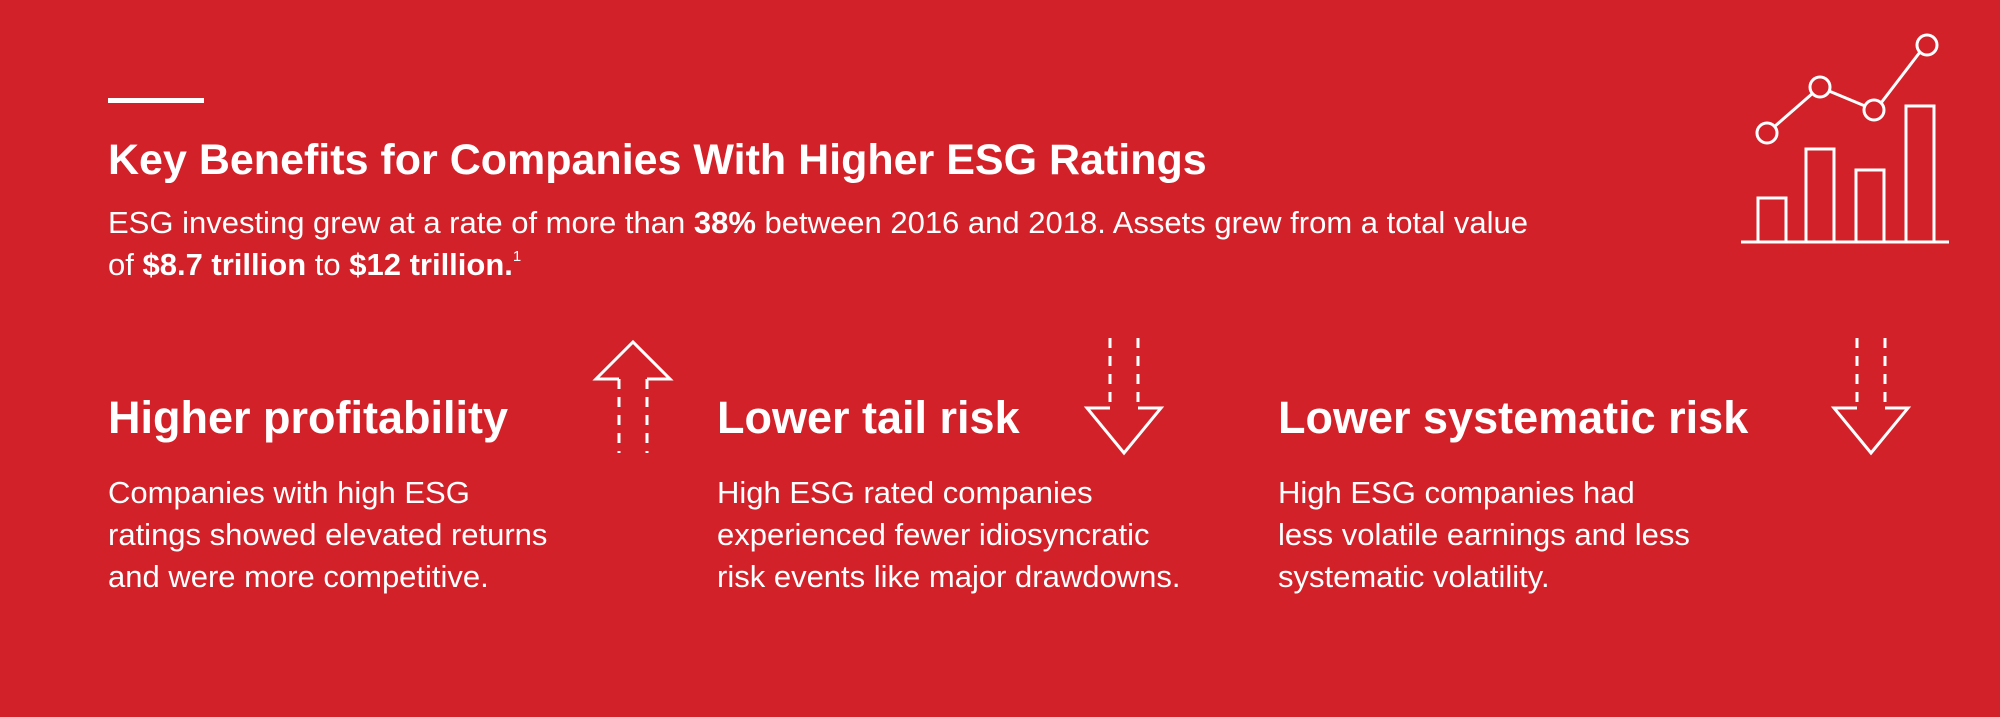 This screenshot has width=2000, height=717. Describe the element at coordinates (725, 222) in the screenshot. I see `intro-run: 38%` at that location.